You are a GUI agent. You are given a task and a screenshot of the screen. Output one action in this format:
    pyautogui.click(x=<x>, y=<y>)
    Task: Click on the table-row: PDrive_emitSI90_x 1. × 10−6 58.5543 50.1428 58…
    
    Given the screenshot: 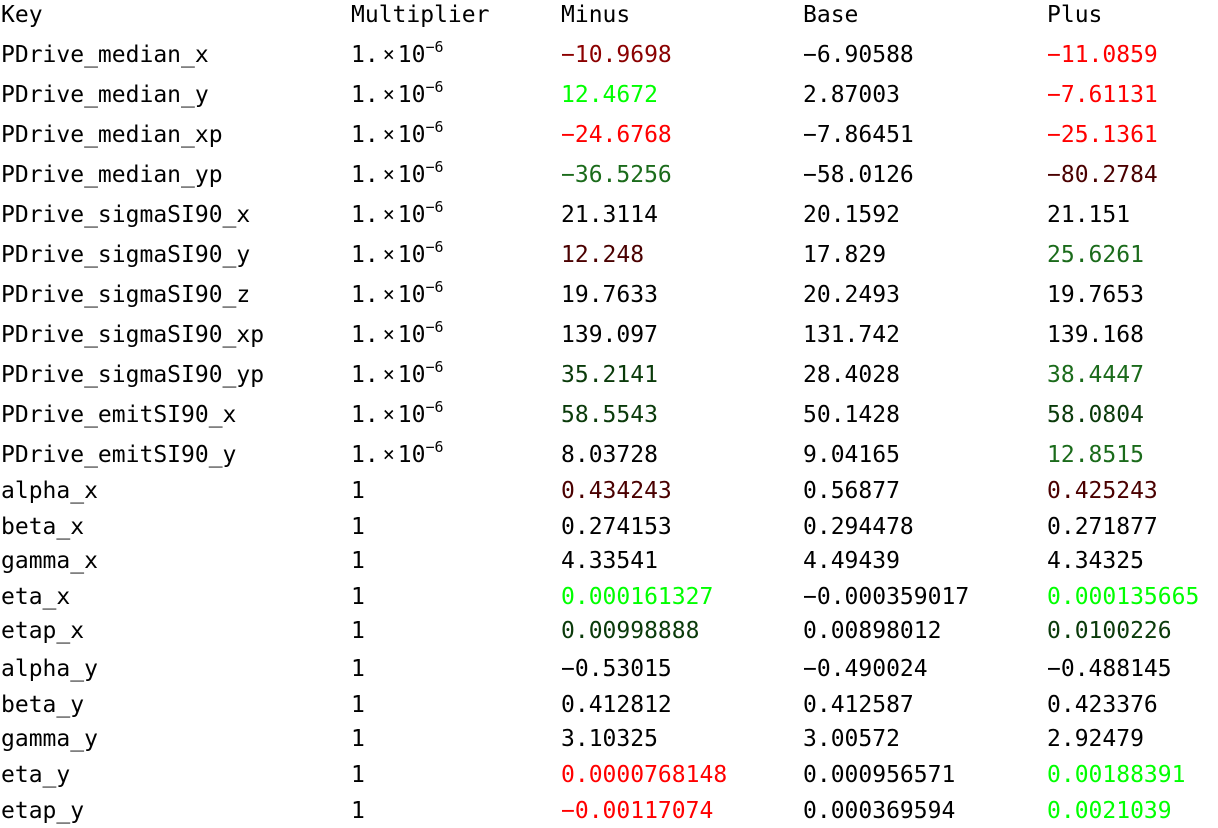 What is the action you would take?
    pyautogui.click(x=609, y=415)
    